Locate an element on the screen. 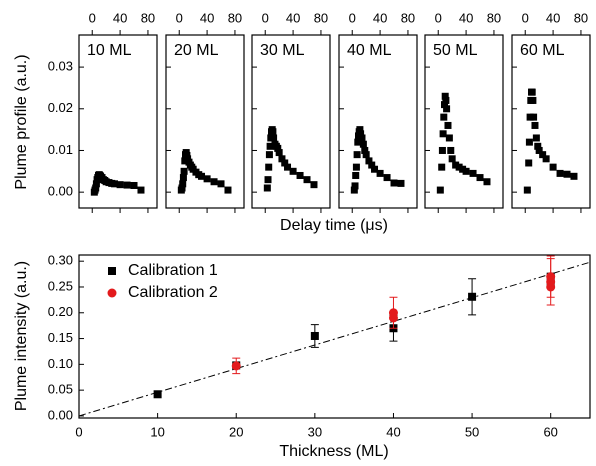 This screenshot has width=596, height=466. panel-label: 40 ML is located at coordinates (369, 50).